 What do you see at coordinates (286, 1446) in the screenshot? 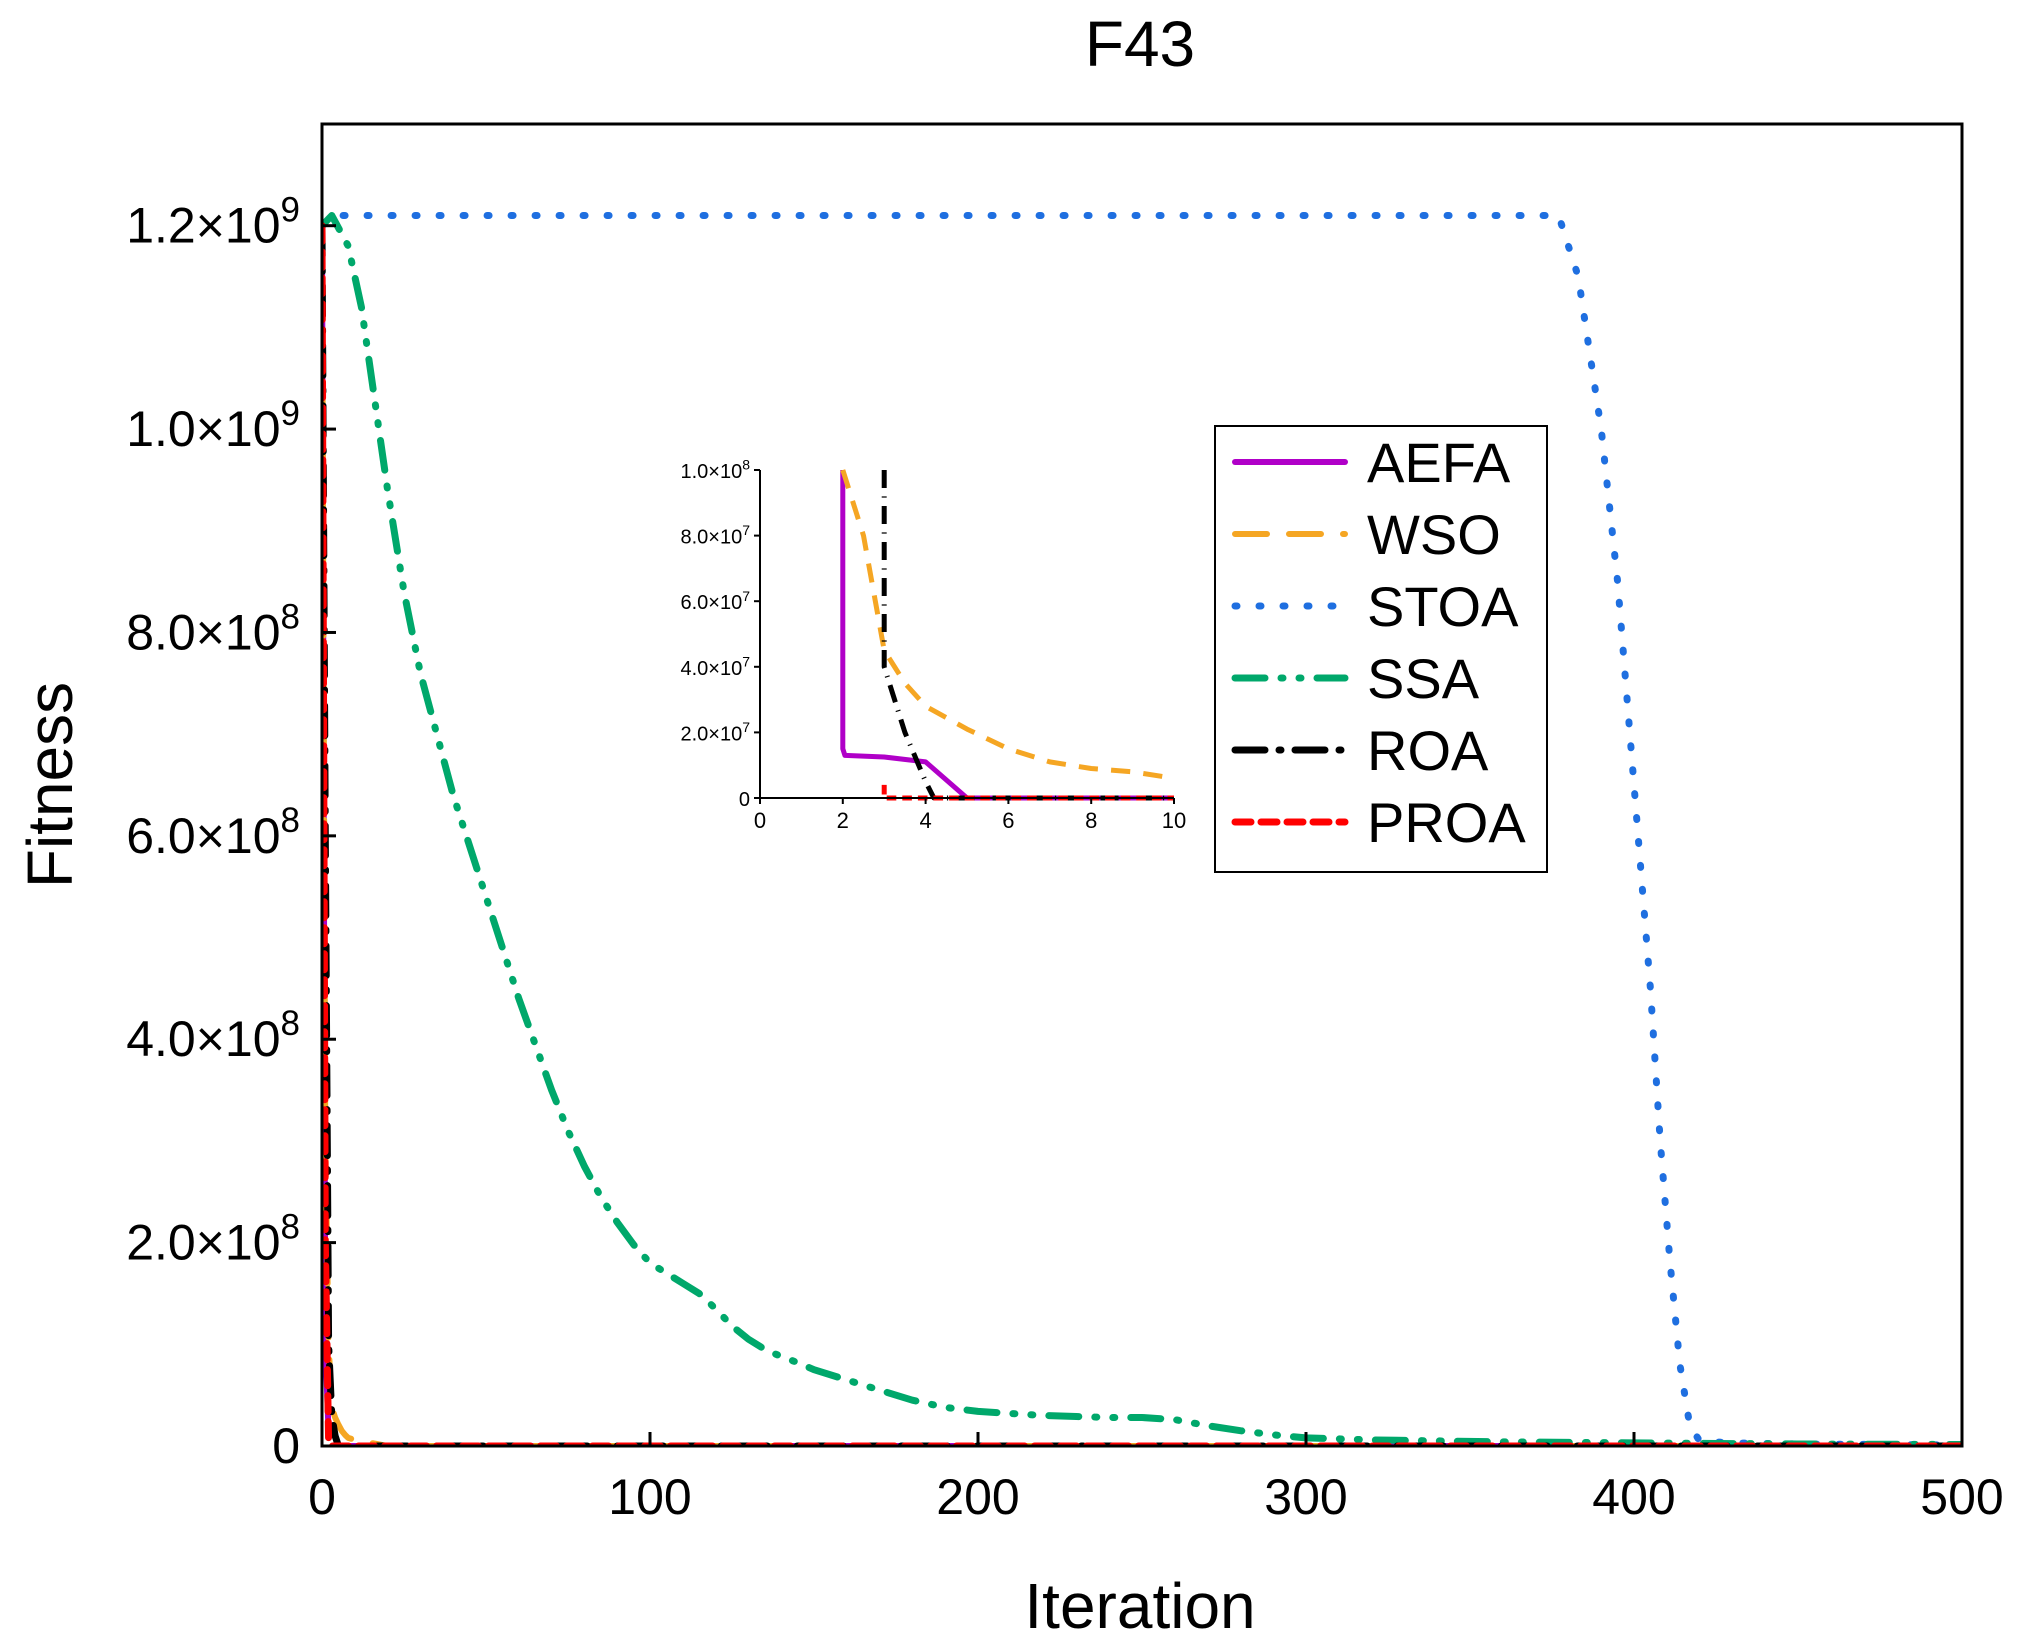
I see `y-tick-label: 0` at bounding box center [286, 1446].